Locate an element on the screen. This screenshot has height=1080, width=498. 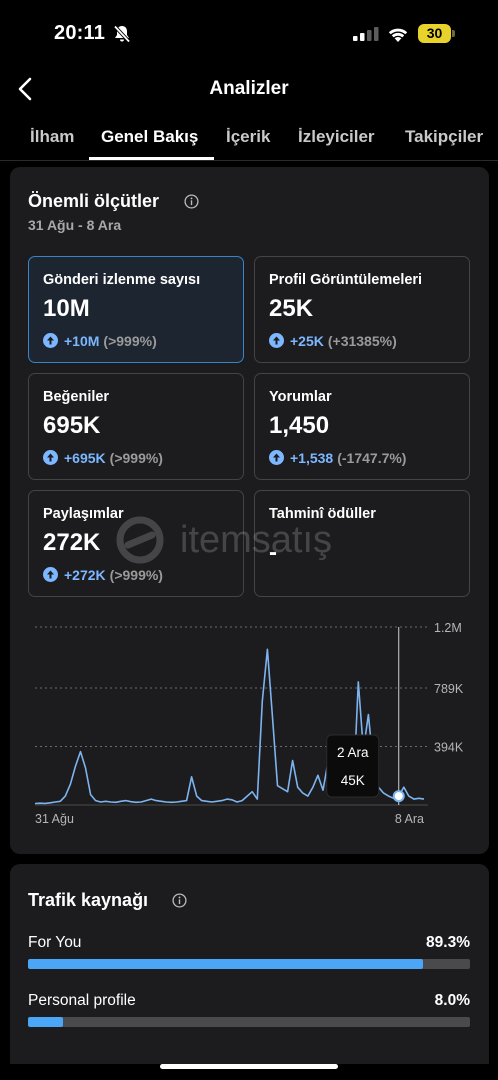
chart-selected-point is located at coordinates (398, 796).